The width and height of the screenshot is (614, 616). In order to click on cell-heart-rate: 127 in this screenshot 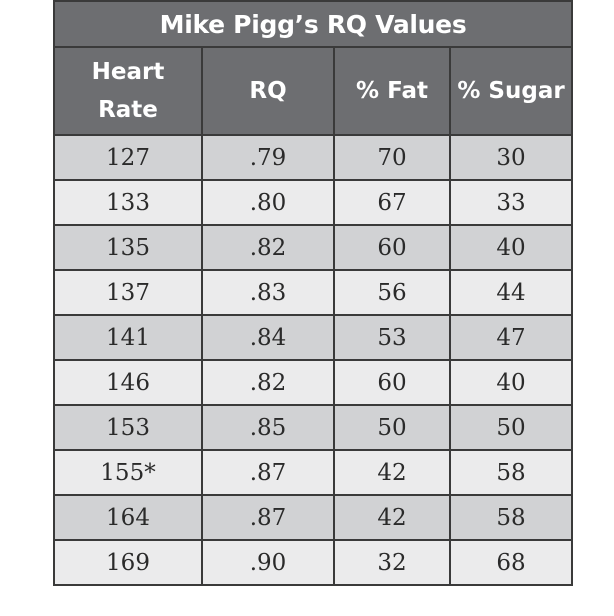, I will do `click(128, 157)`.